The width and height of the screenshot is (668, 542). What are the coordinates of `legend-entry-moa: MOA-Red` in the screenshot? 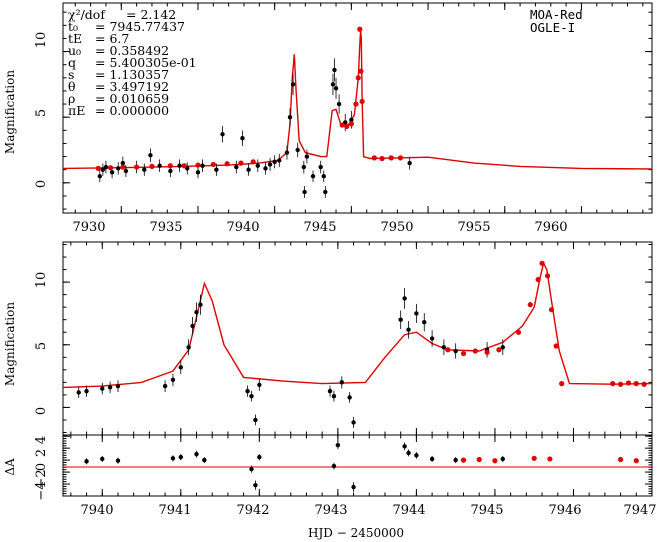 It's located at (556, 14).